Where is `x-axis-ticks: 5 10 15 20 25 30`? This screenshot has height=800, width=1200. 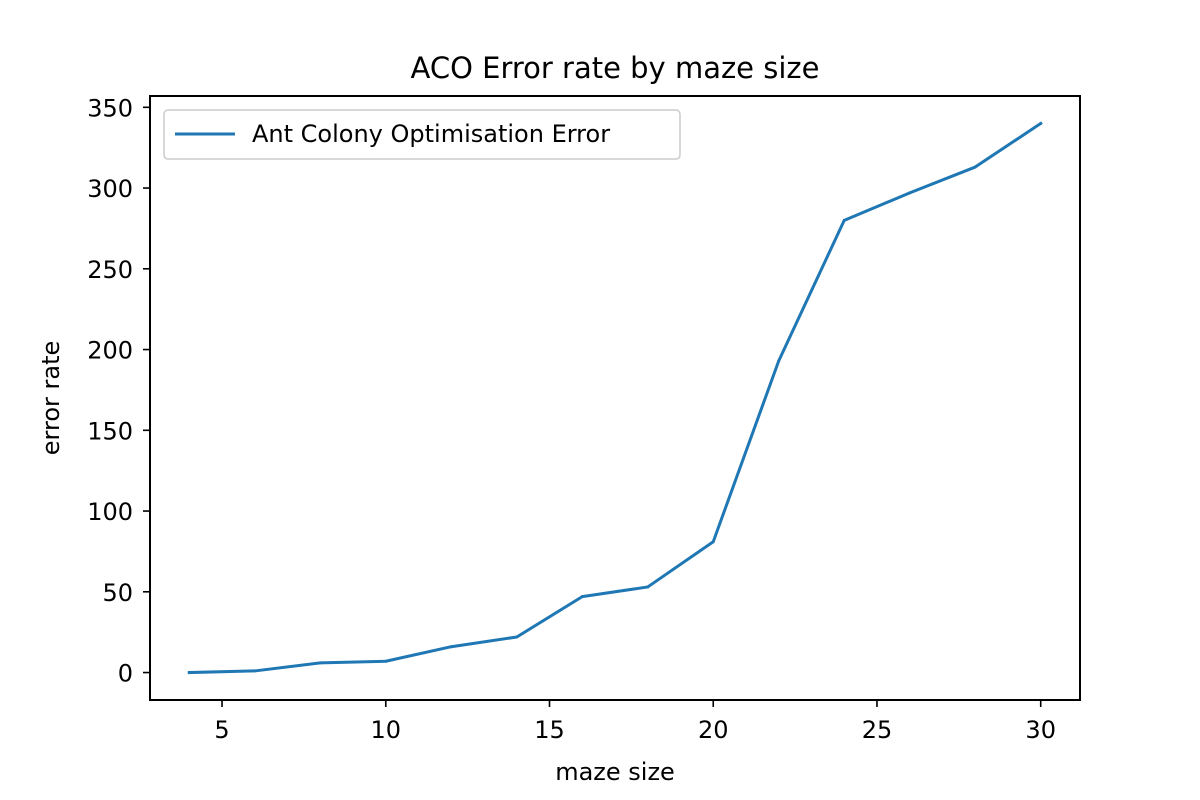 x-axis-ticks: 5 10 15 20 25 30 is located at coordinates (635, 722).